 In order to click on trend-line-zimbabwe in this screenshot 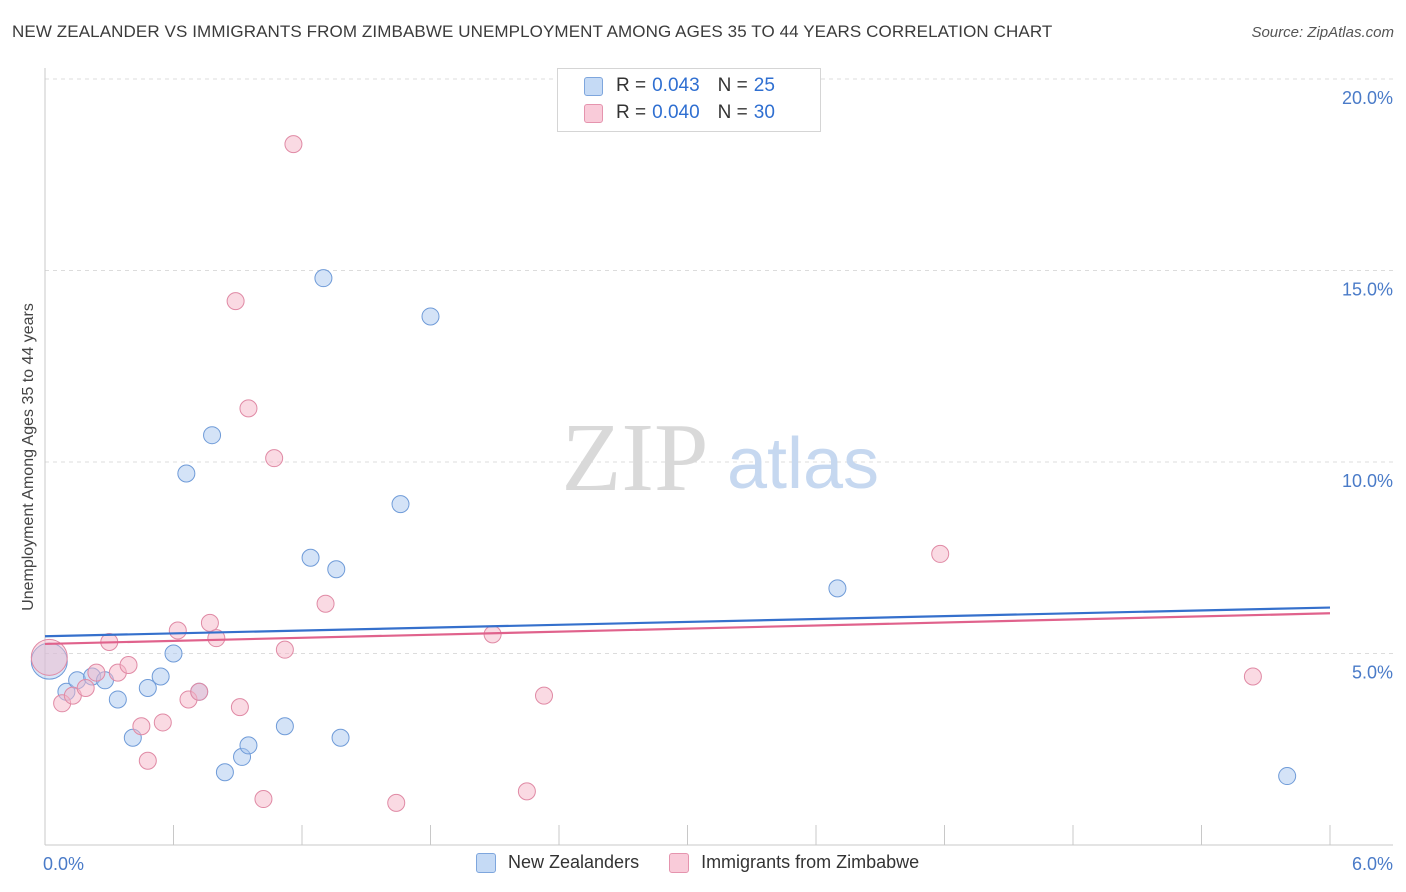, I will do `click(687, 629)`.